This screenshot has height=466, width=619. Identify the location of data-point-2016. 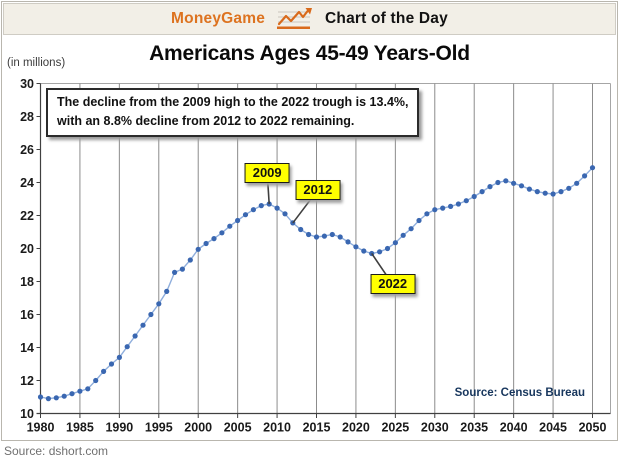
(324, 236).